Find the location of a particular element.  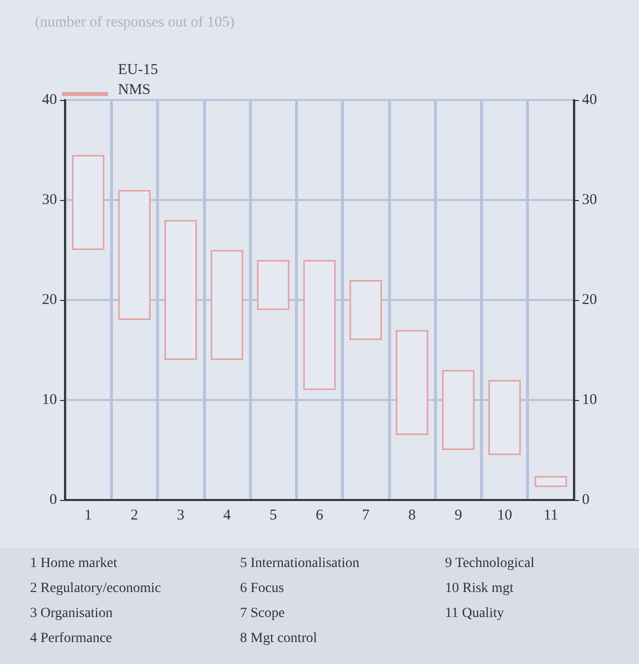

text: 8 Mgt control is located at coordinates (278, 639).